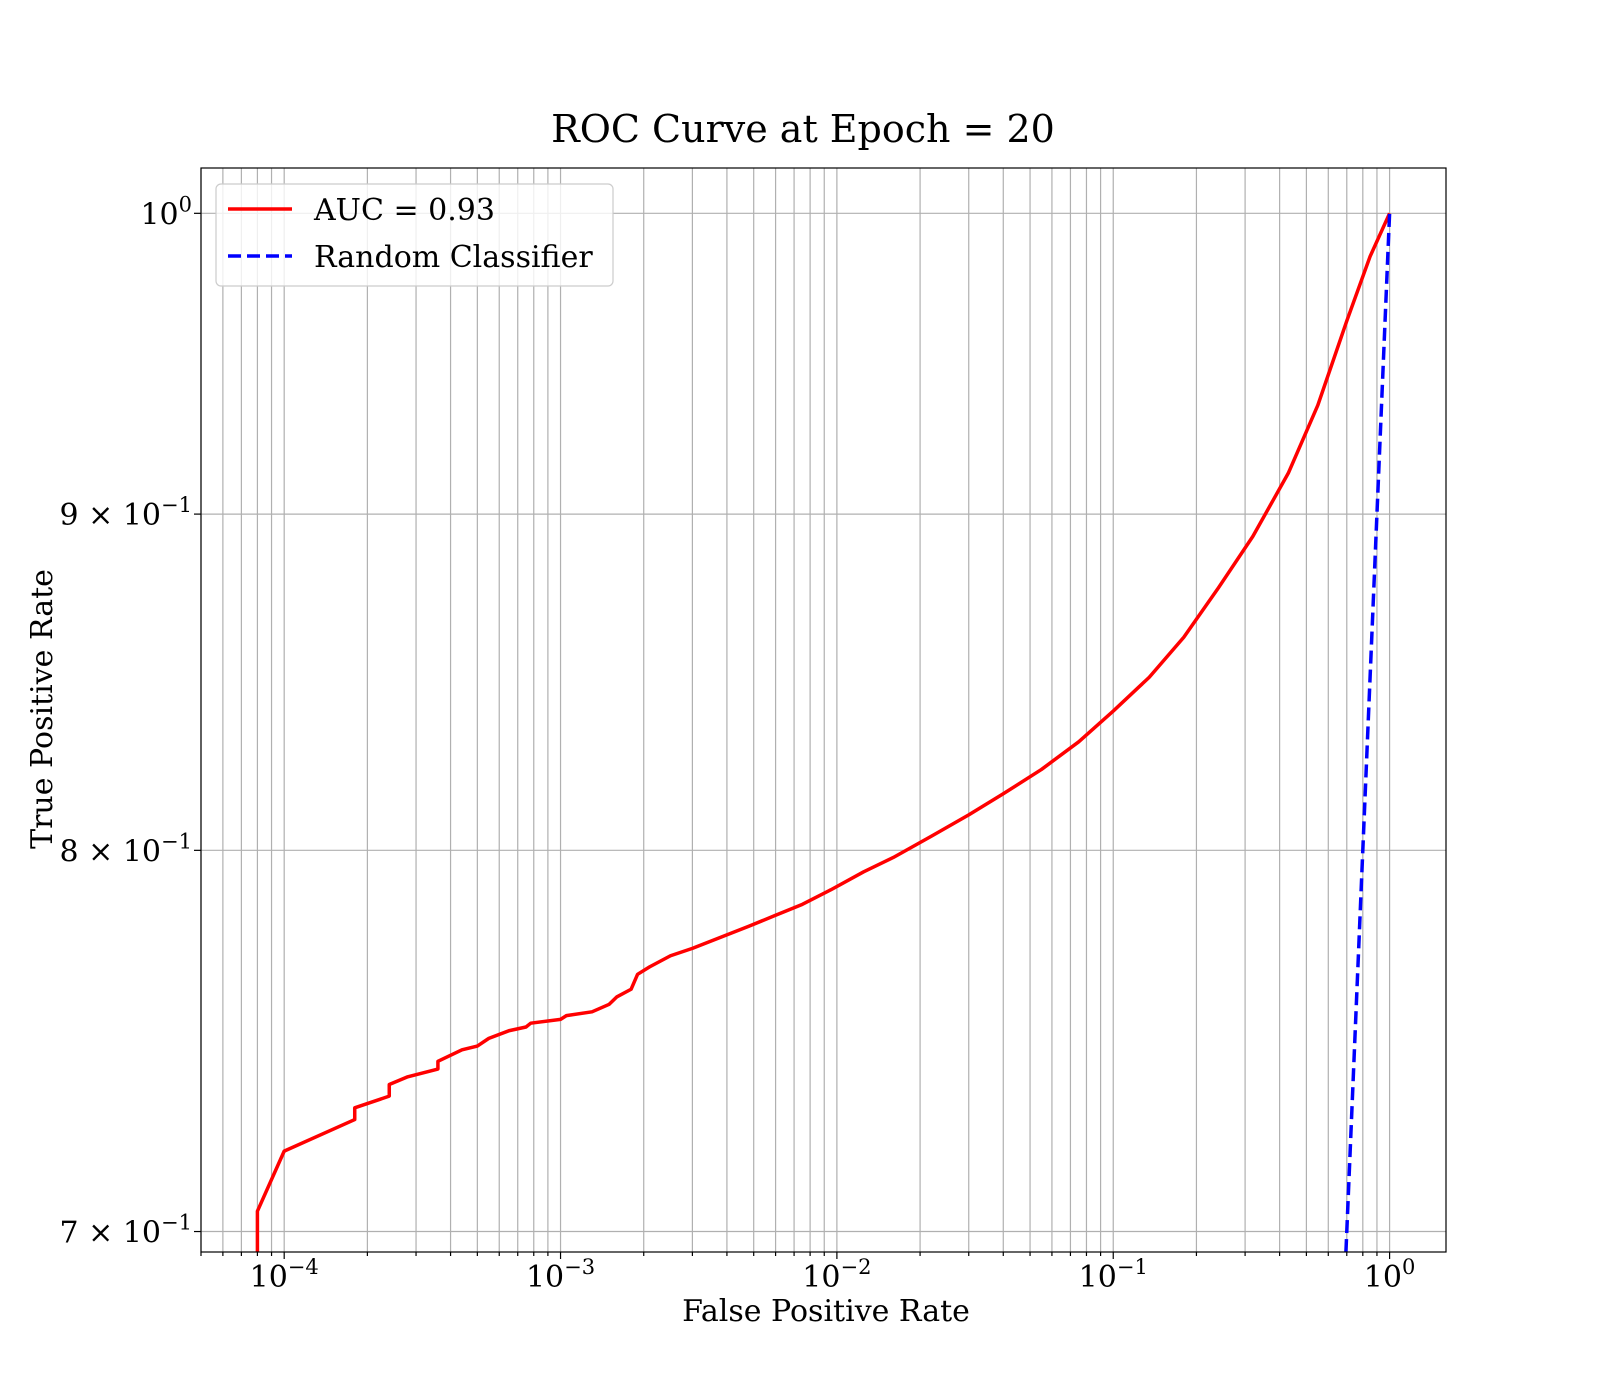 The width and height of the screenshot is (1600, 1400). I want to click on legend-label-auc: AUC = 0.93, so click(404, 210).